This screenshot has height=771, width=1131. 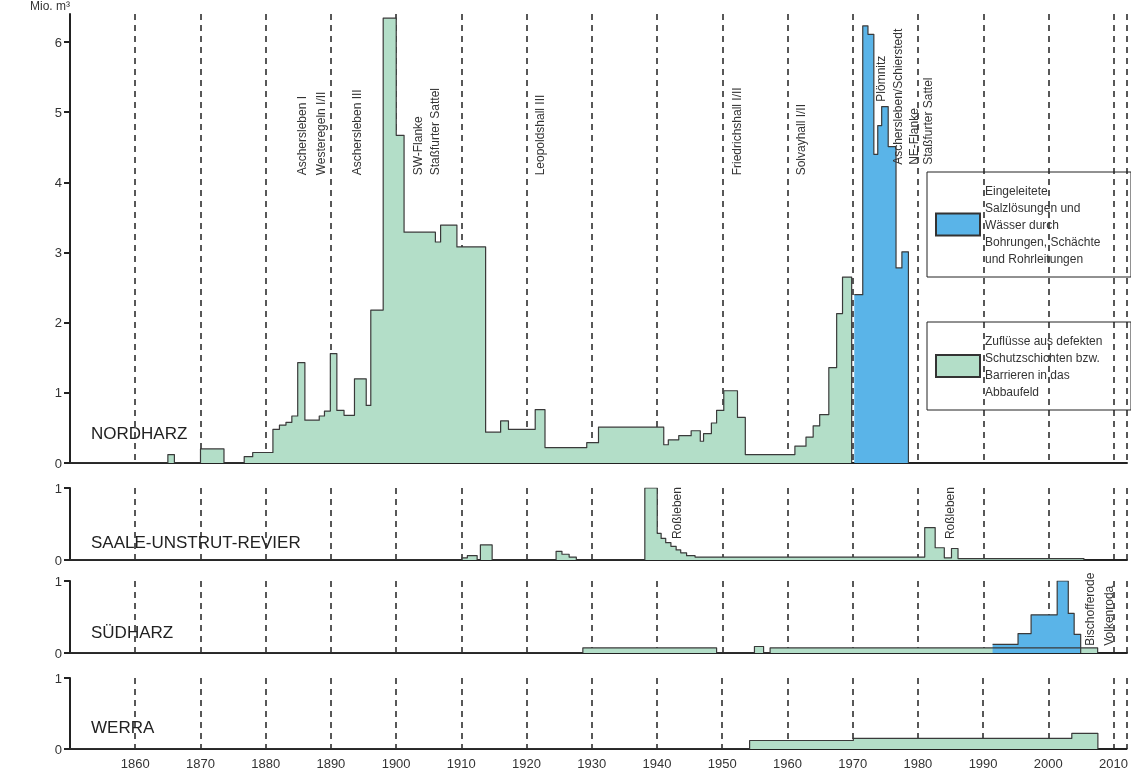 I want to click on annotation: Solvayhall I/II, so click(x=801, y=139).